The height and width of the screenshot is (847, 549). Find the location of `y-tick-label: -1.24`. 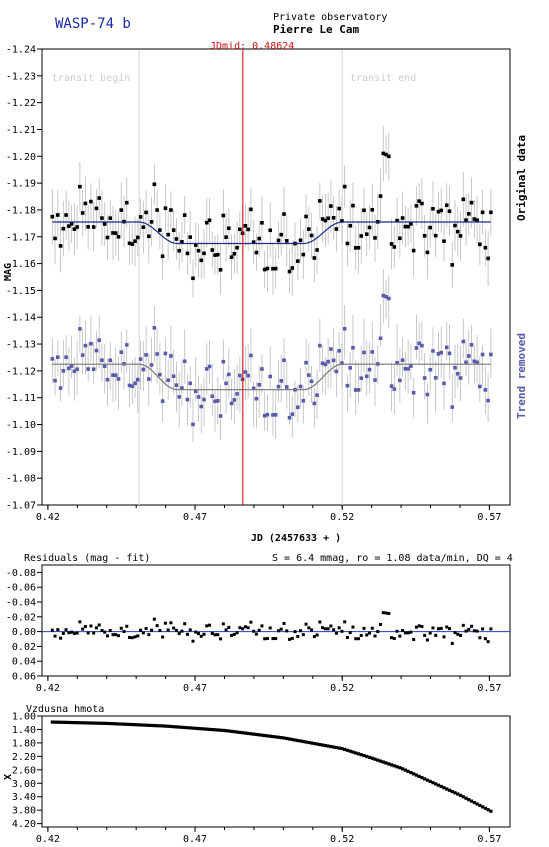

y-tick-label: -1.24 is located at coordinates (21, 50).